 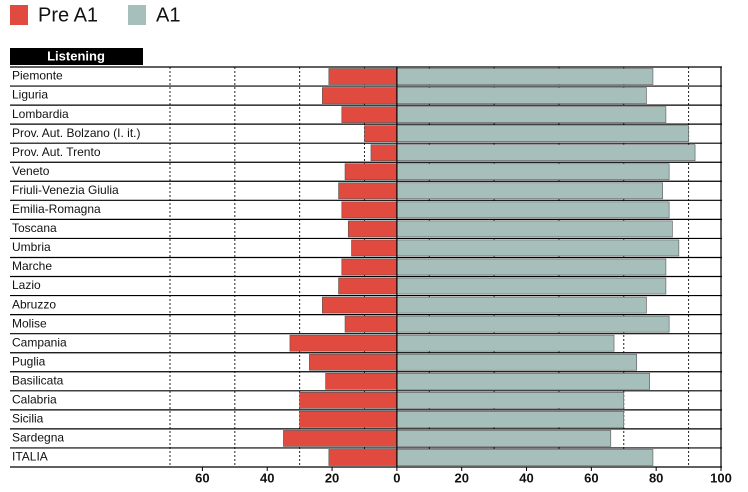 What do you see at coordinates (40, 114) in the screenshot?
I see `category-label: Lombardia` at bounding box center [40, 114].